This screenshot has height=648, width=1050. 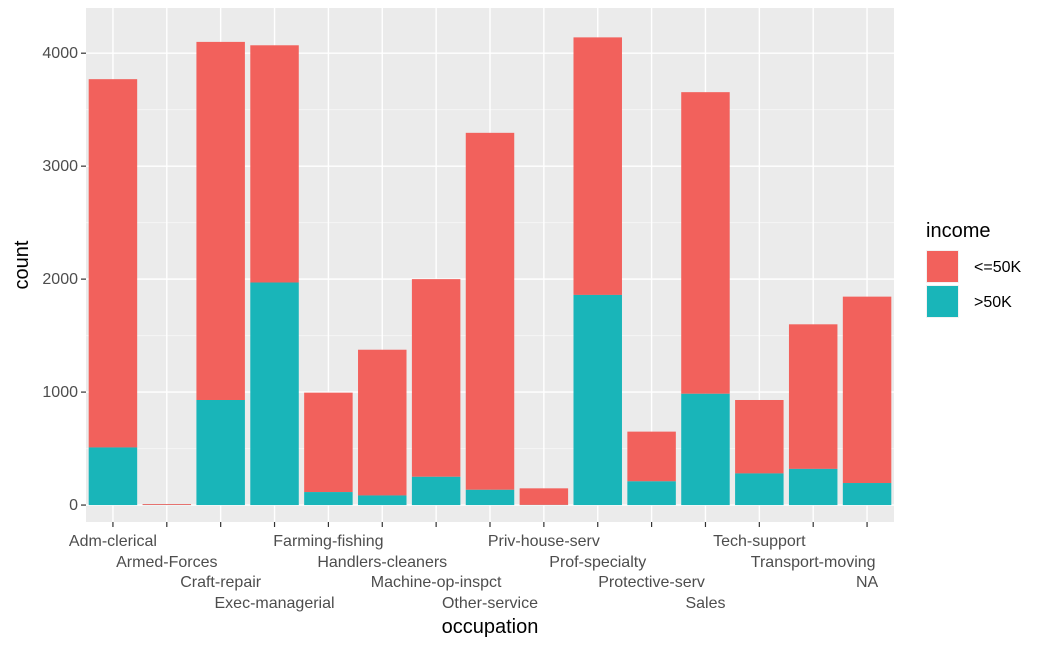 What do you see at coordinates (167, 504) in the screenshot?
I see `bar-le50k-armed-forces` at bounding box center [167, 504].